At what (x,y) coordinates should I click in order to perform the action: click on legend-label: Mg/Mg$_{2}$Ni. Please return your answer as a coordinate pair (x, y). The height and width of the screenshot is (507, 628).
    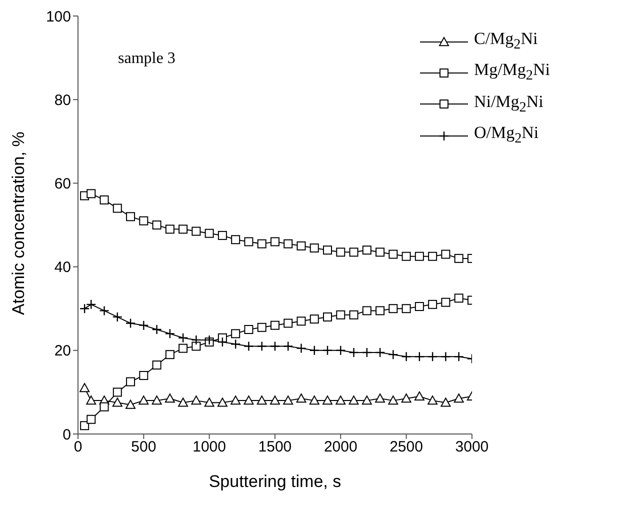
    Looking at the image, I should click on (512, 72).